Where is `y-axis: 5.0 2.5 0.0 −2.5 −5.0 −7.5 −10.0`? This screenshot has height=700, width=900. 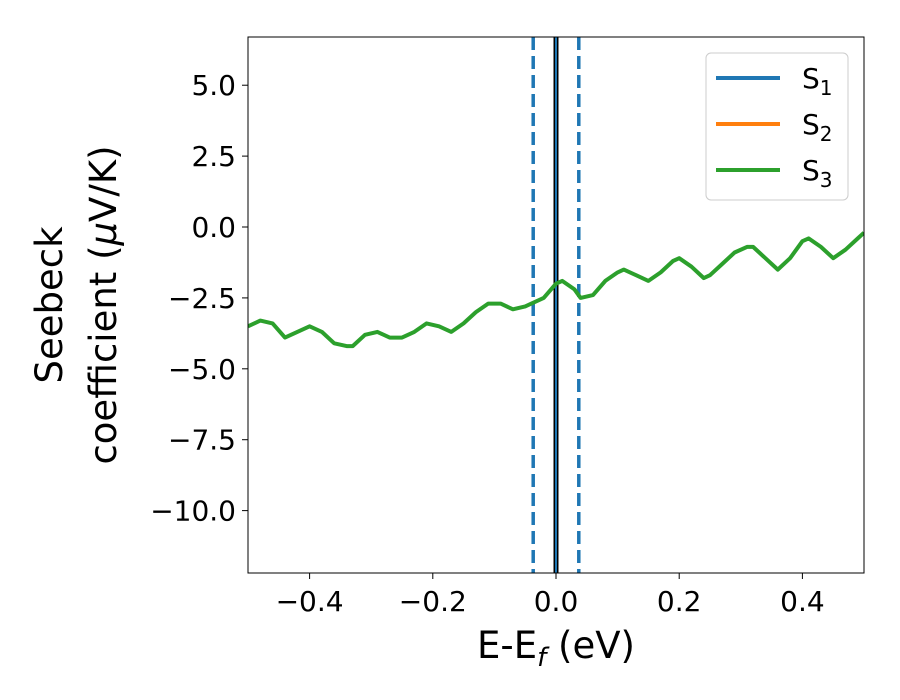 y-axis: 5.0 2.5 0.0 −2.5 −5.0 −7.5 −10.0 is located at coordinates (199, 298).